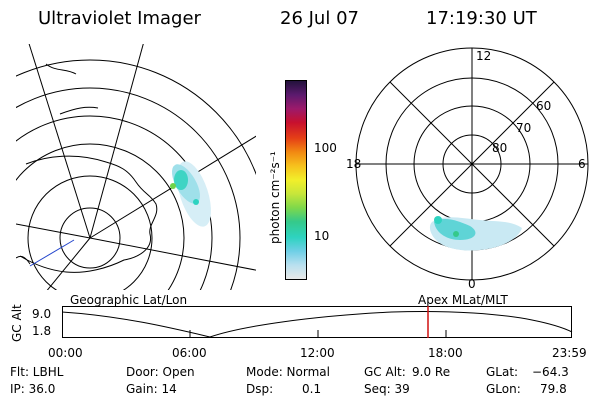 The height and width of the screenshot is (400, 600). What do you see at coordinates (42, 314) in the screenshot?
I see `timeline-y-tick-max: 9.0` at bounding box center [42, 314].